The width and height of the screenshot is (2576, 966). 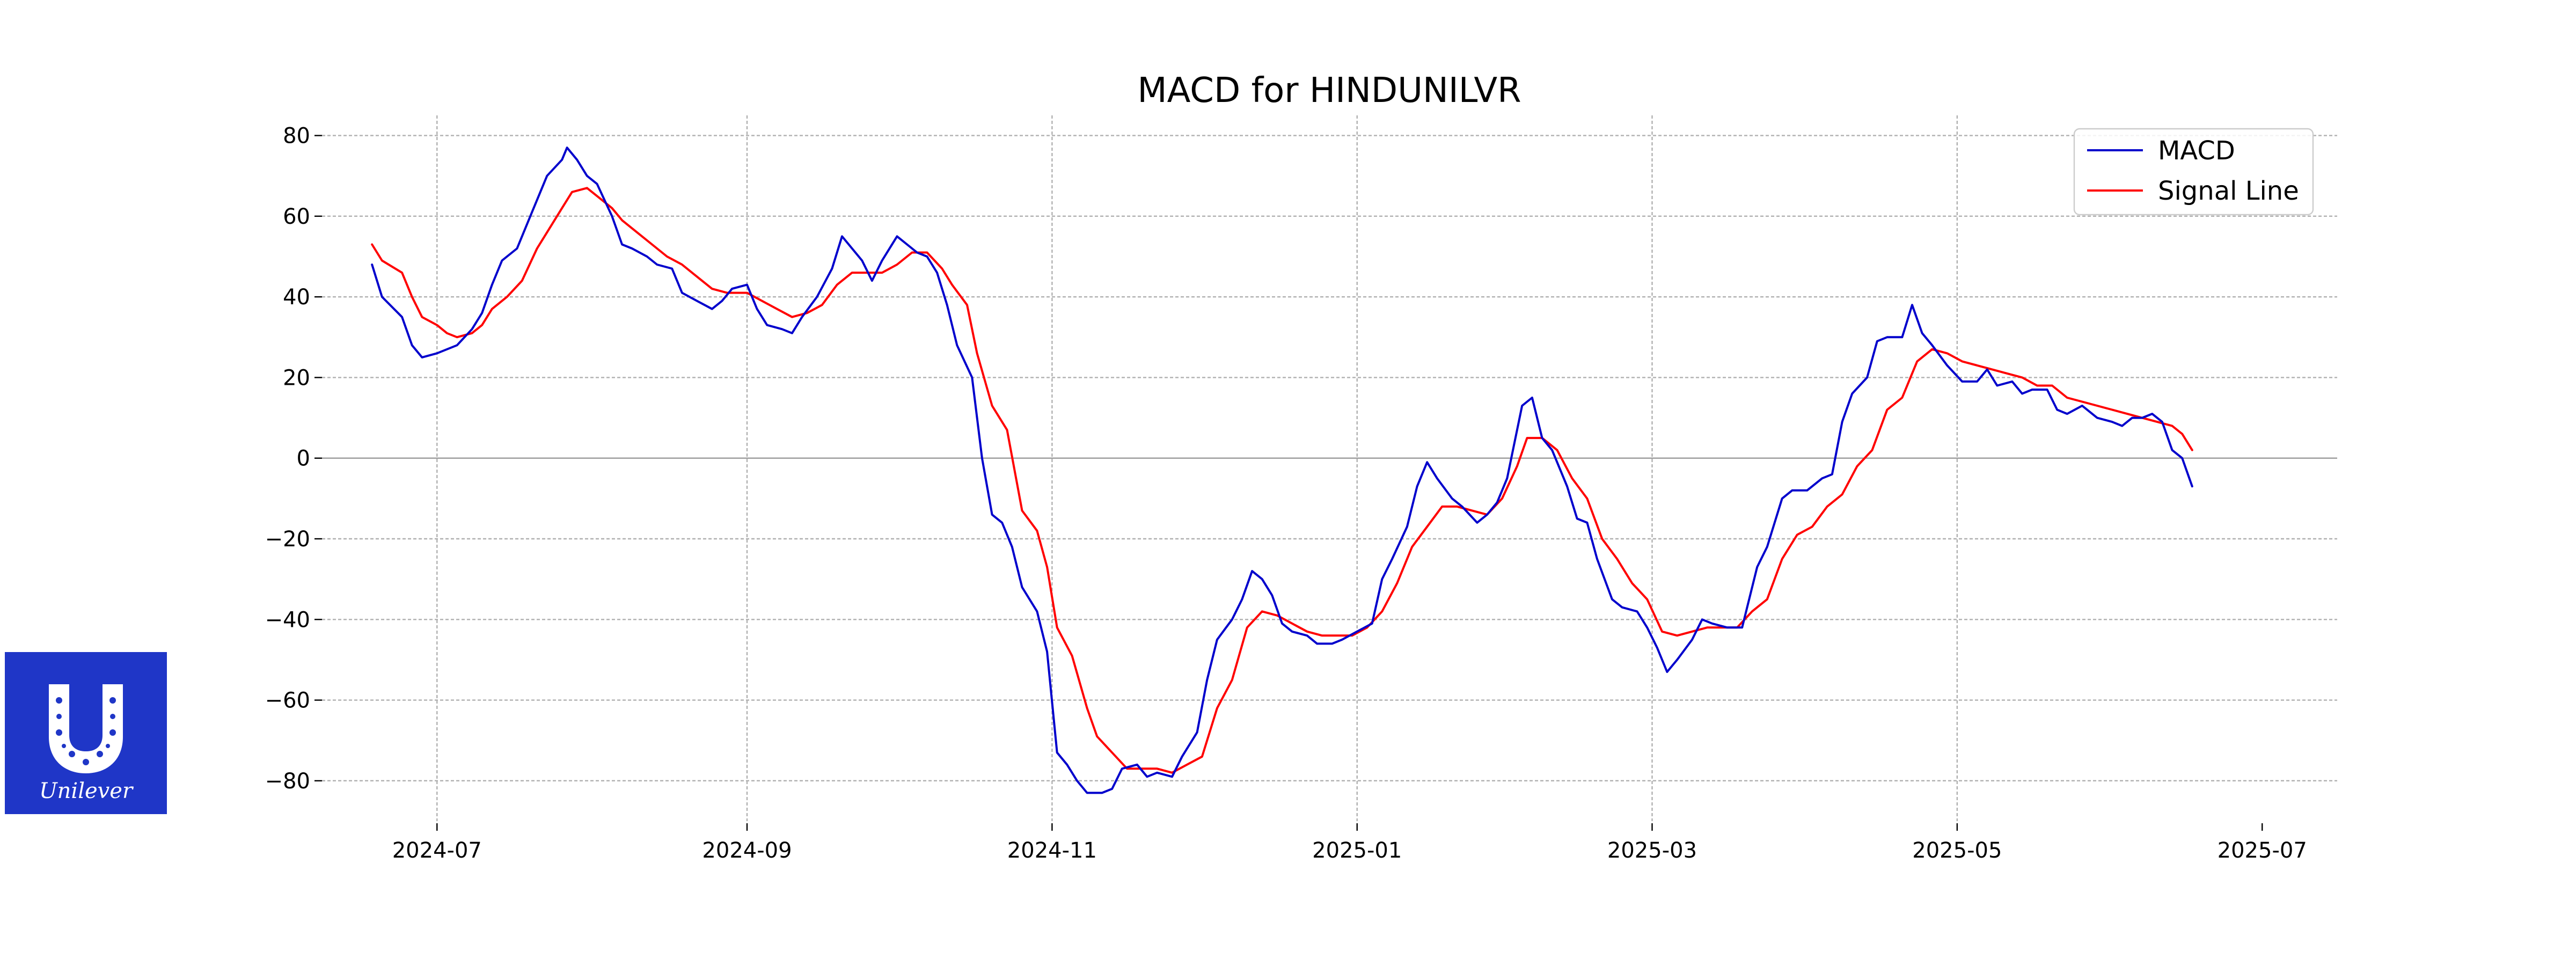 I want to click on y-tick-label: −60, so click(x=287, y=701).